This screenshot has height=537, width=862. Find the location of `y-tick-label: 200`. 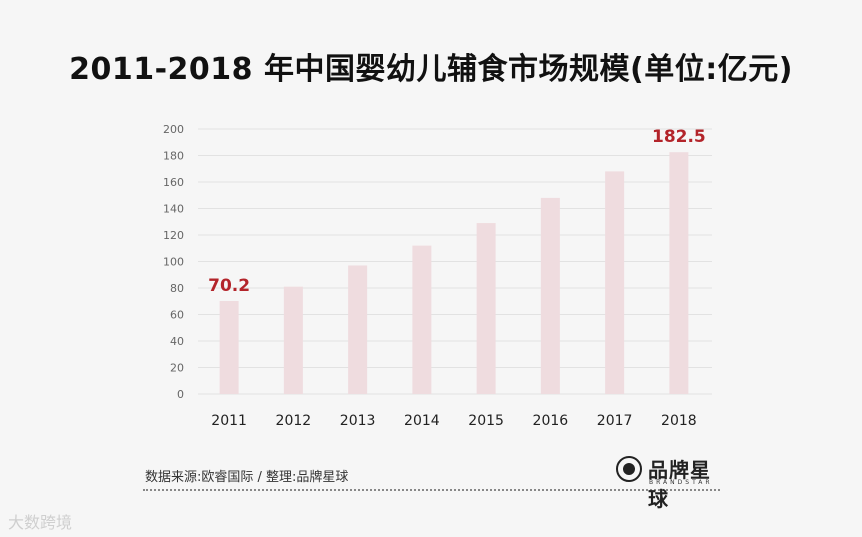

y-tick-label: 200 is located at coordinates (173, 129).